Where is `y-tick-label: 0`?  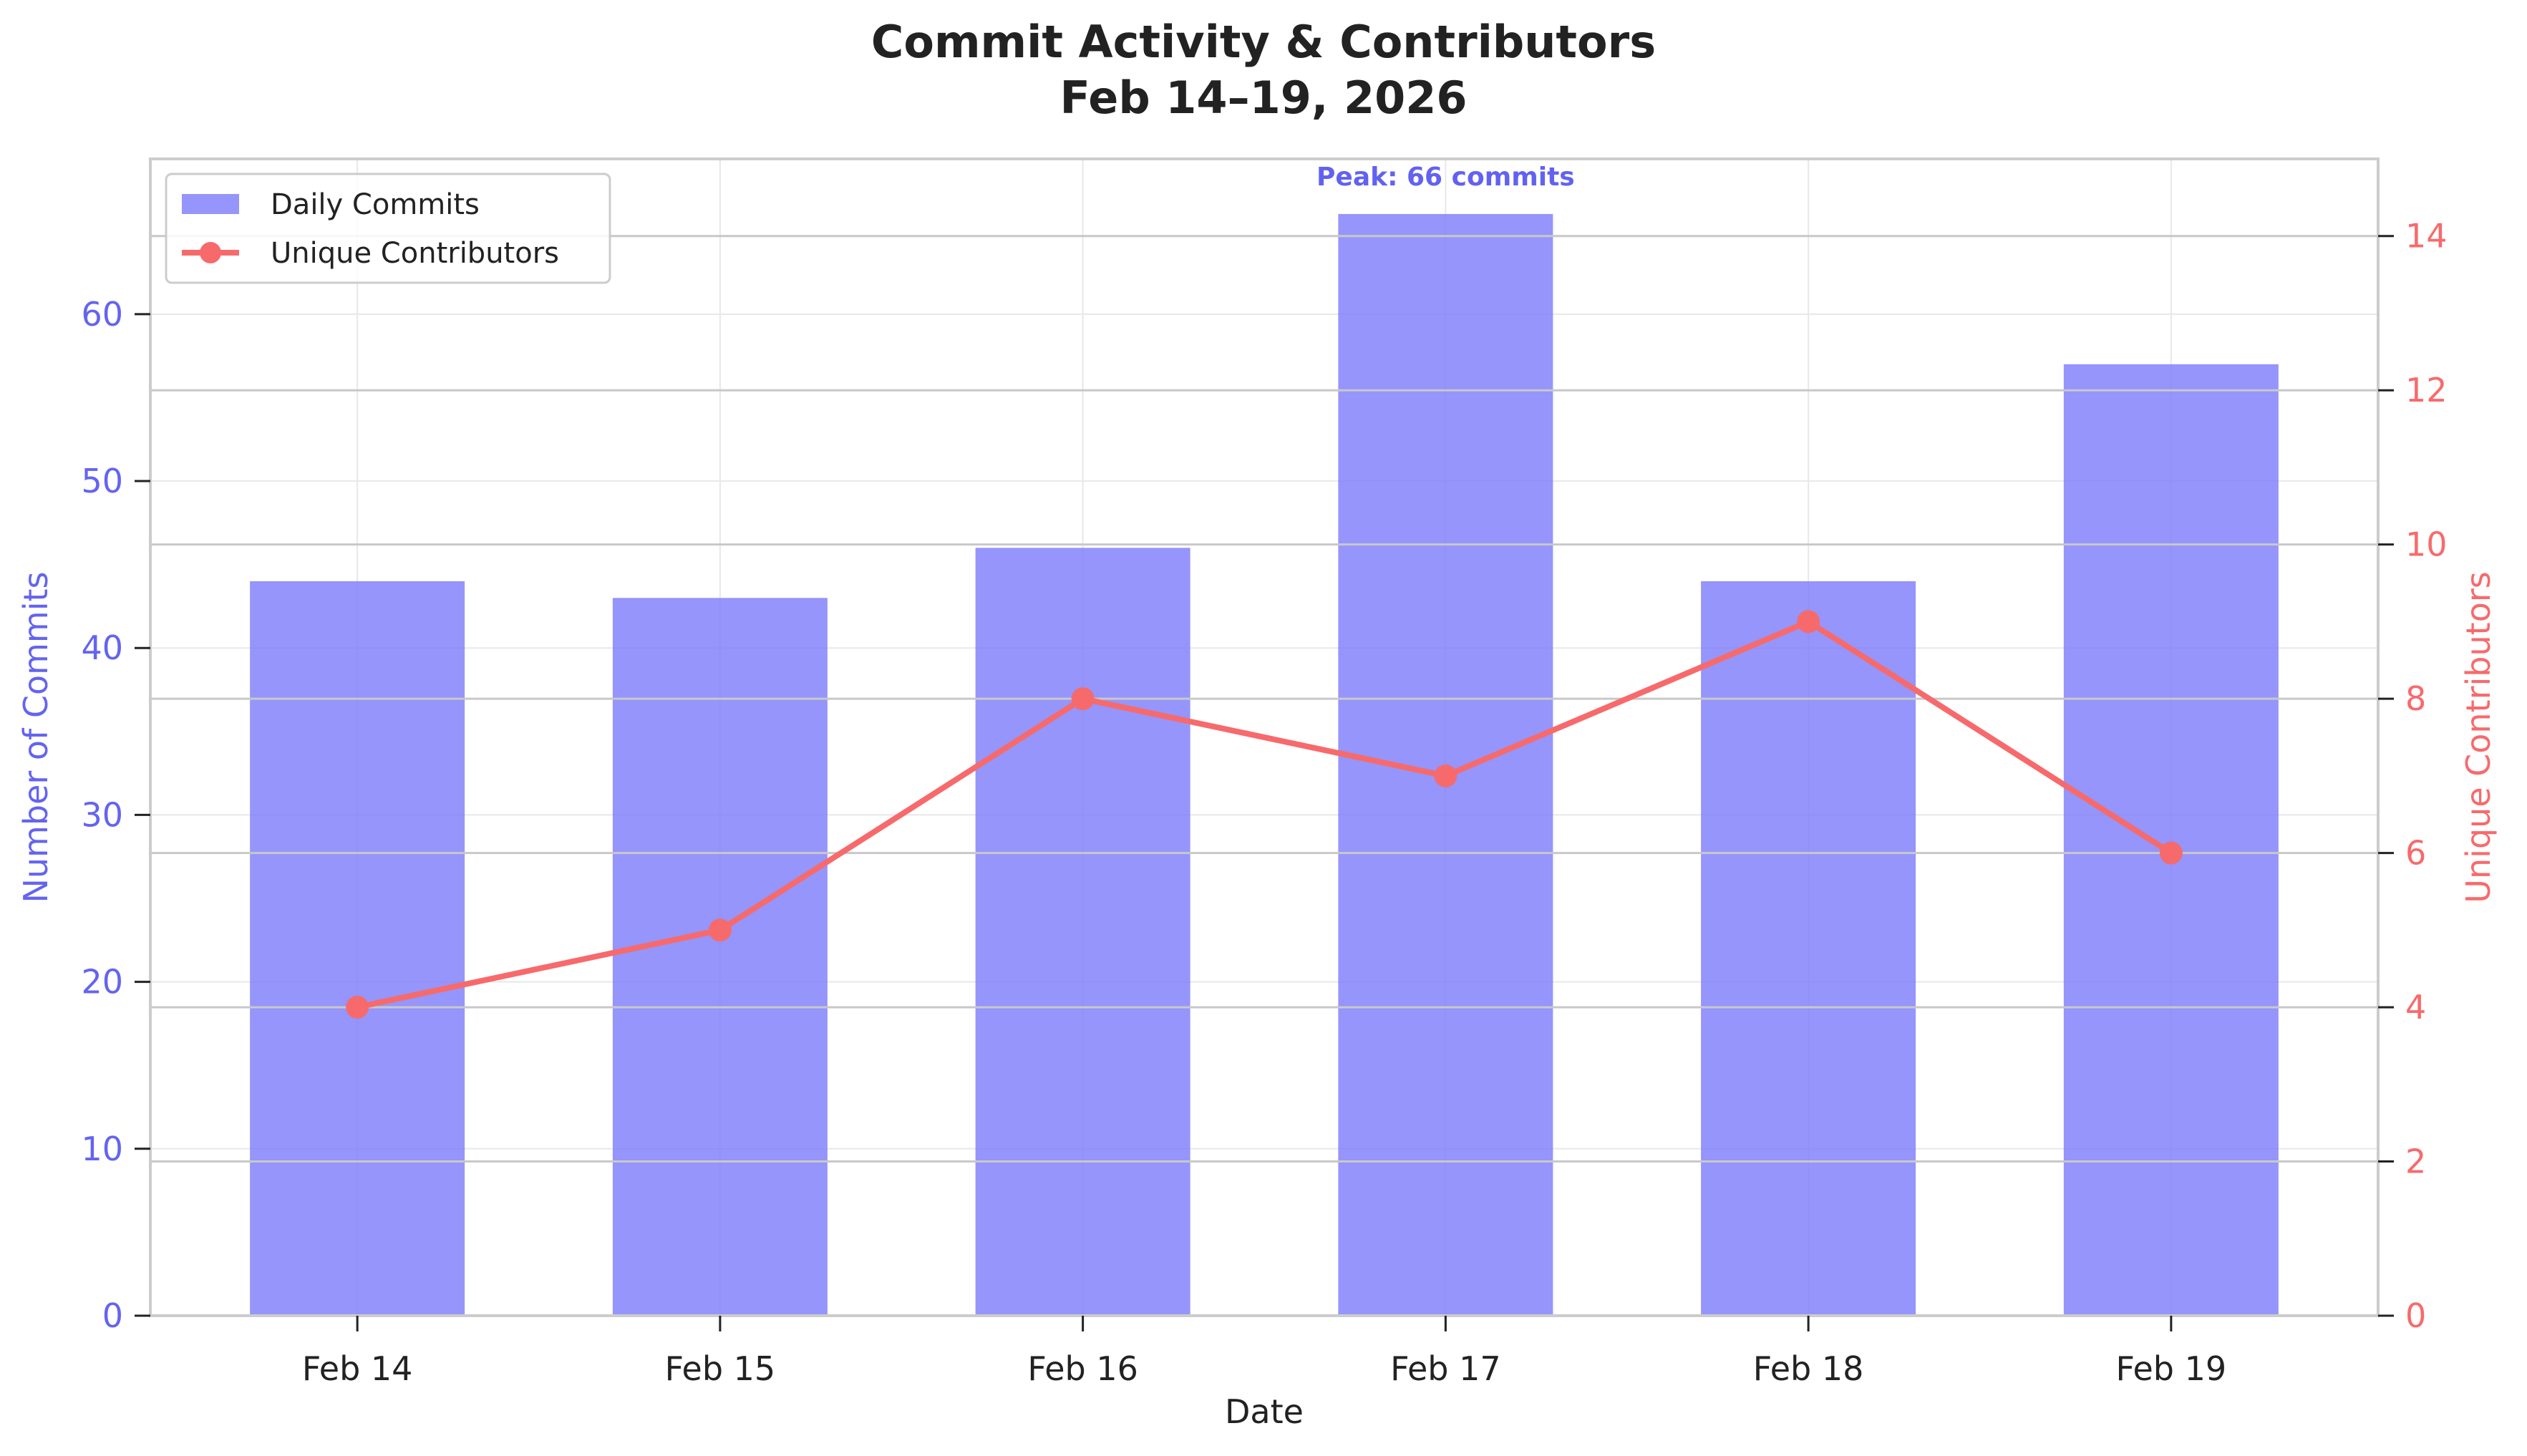
y-tick-label: 0 is located at coordinates (113, 1315).